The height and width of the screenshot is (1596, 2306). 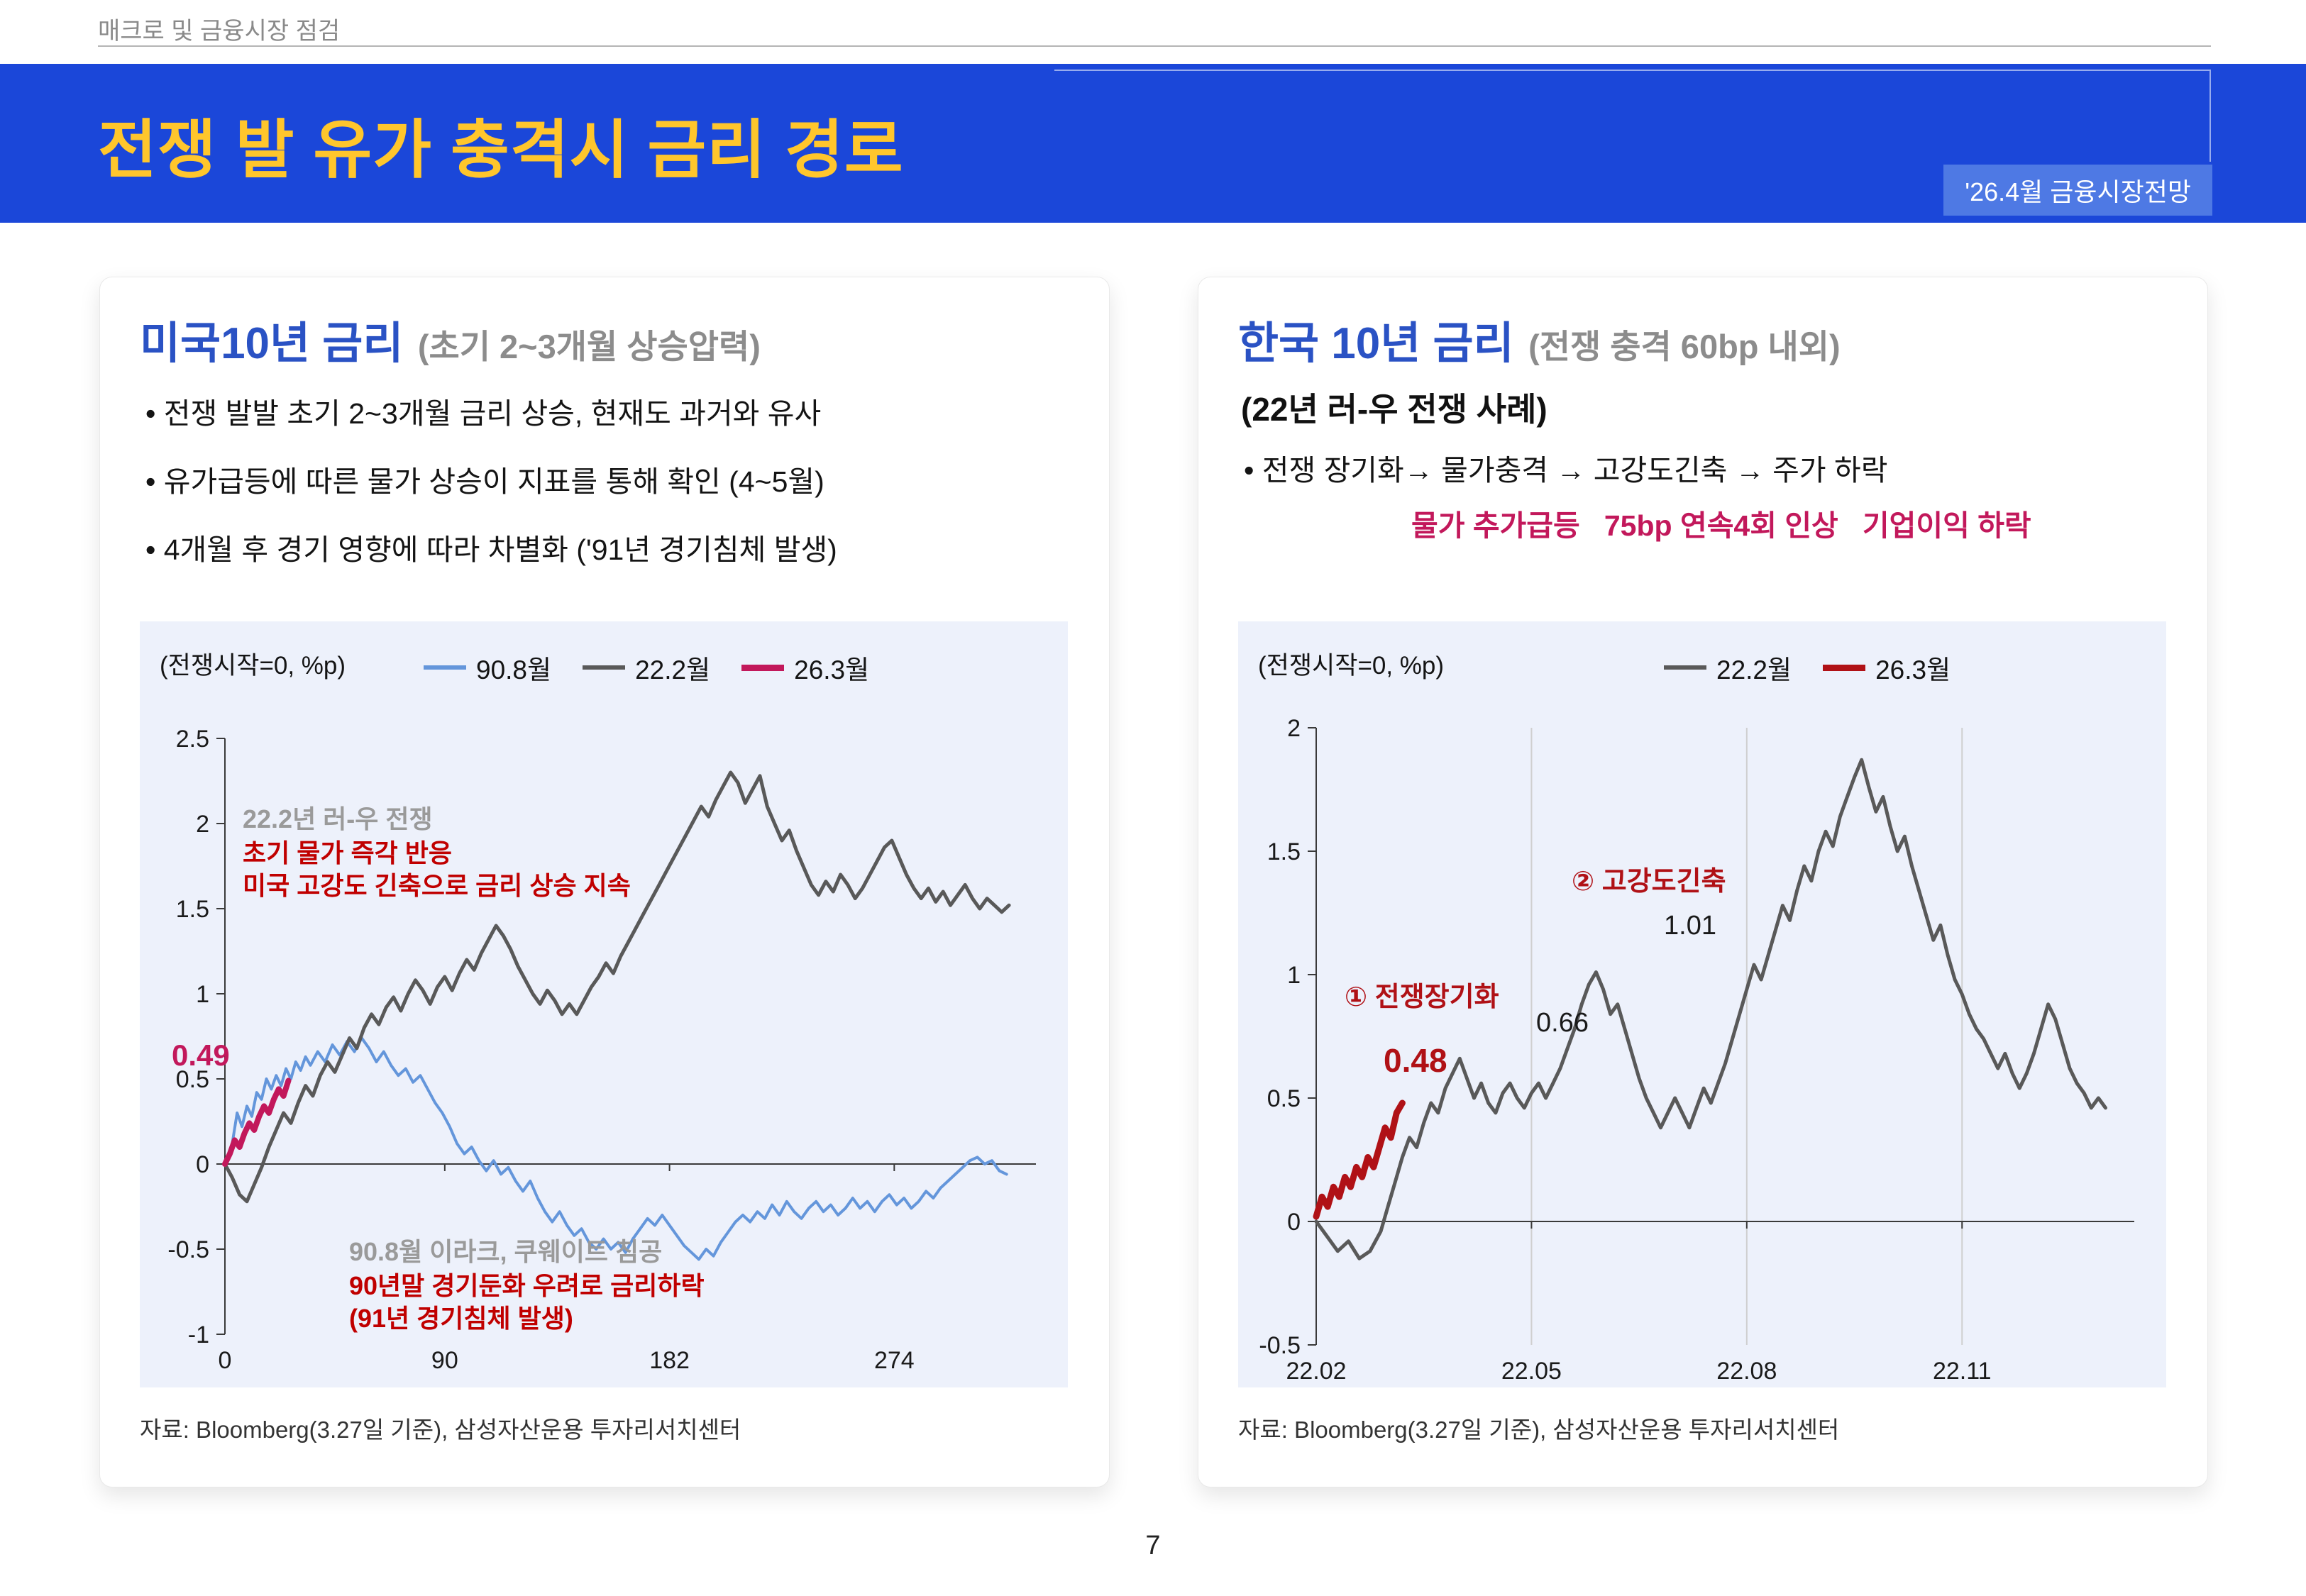 I want to click on us-annotation-iraq-label: 90.8월 이라크, 쿠웨이트 침공, so click(x=506, y=1251).